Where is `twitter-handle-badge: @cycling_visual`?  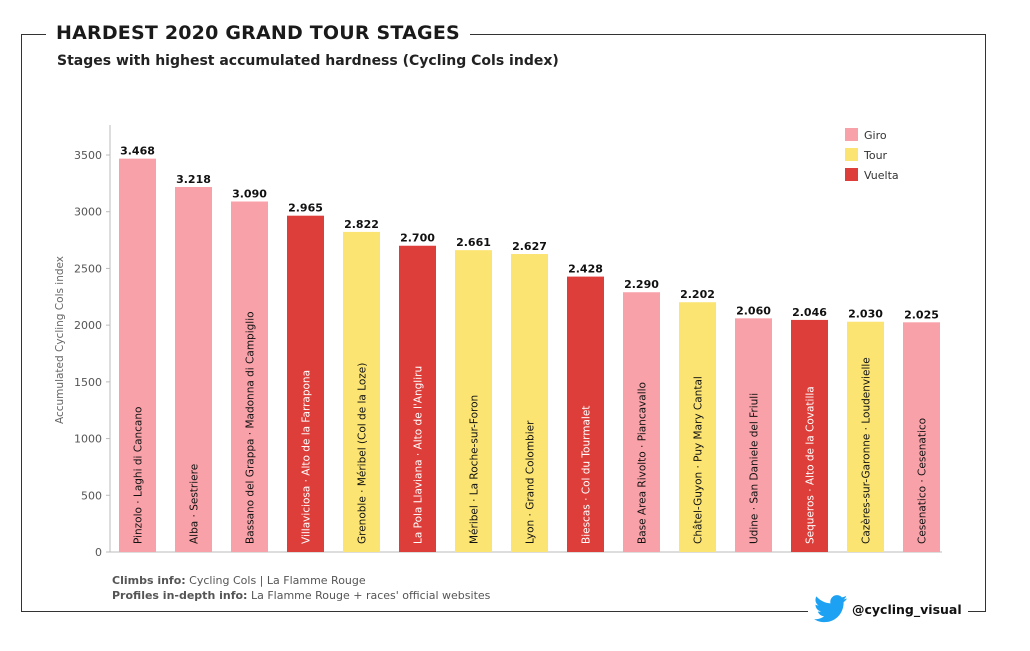 twitter-handle-badge: @cycling_visual is located at coordinates (888, 609).